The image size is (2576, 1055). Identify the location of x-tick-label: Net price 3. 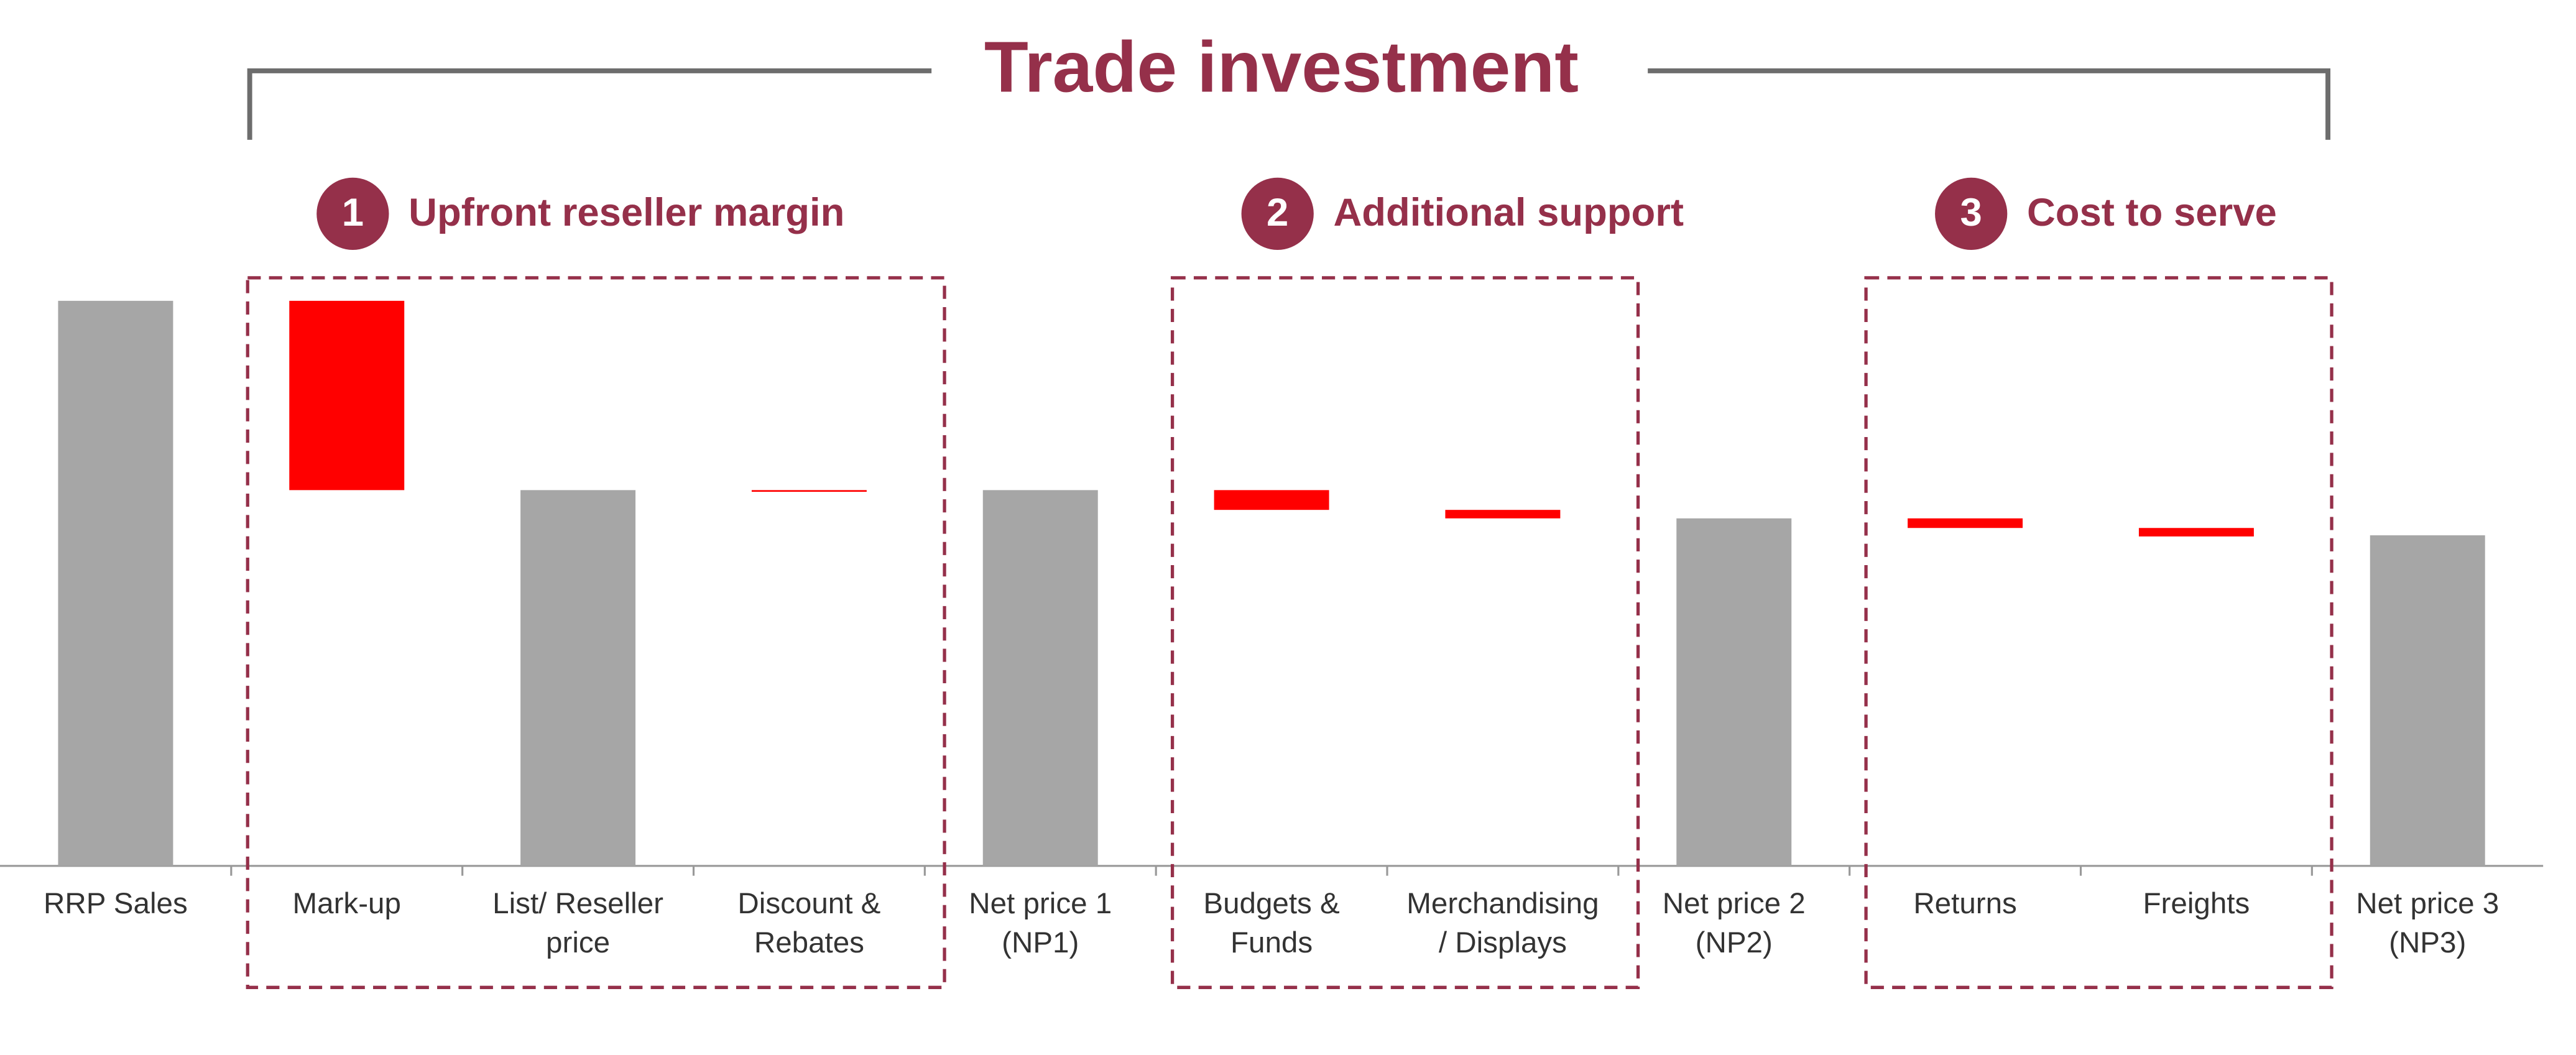
(2427, 903).